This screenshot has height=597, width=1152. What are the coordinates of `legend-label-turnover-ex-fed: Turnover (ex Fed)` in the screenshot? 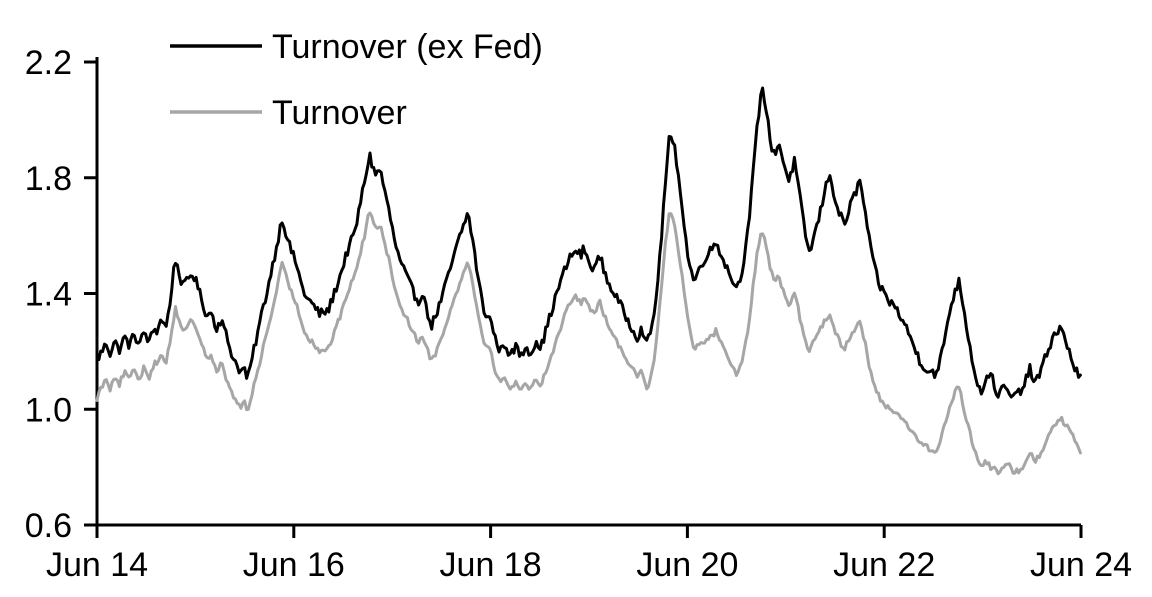 It's located at (407, 47).